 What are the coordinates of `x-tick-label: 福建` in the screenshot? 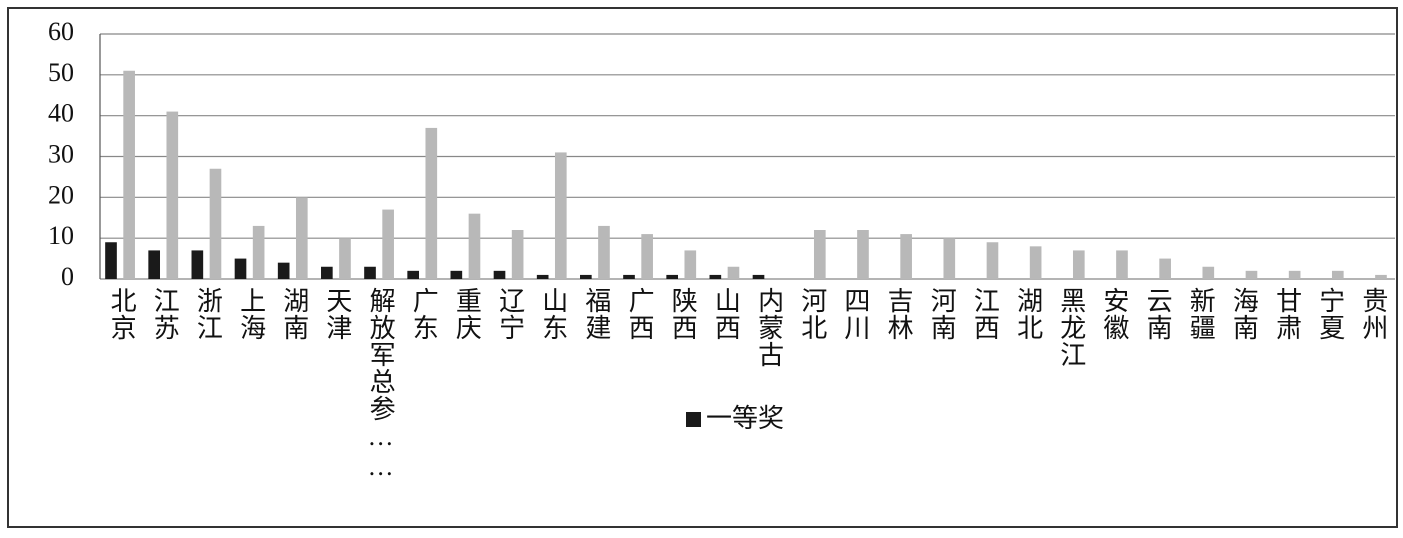 It's located at (596, 314).